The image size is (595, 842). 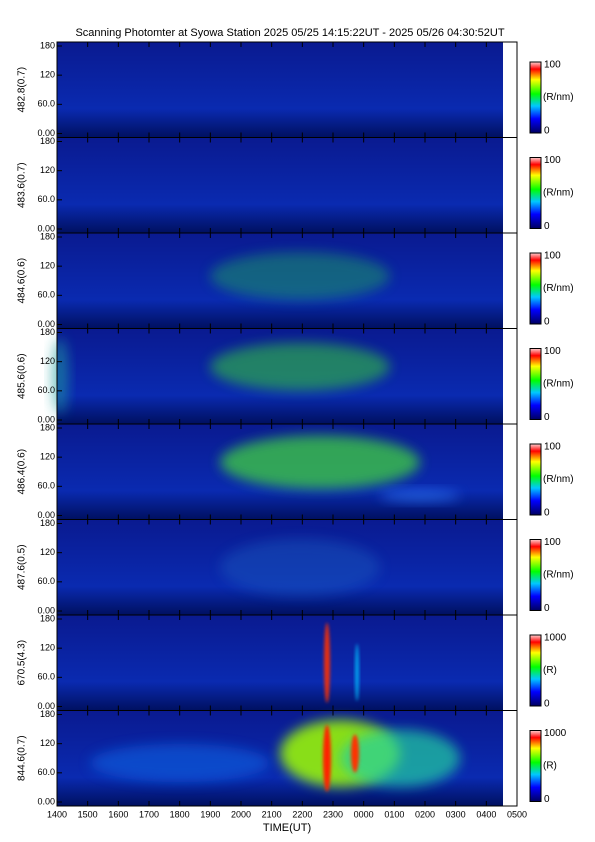 I want to click on x-tick-label: 0500, so click(x=517, y=814).